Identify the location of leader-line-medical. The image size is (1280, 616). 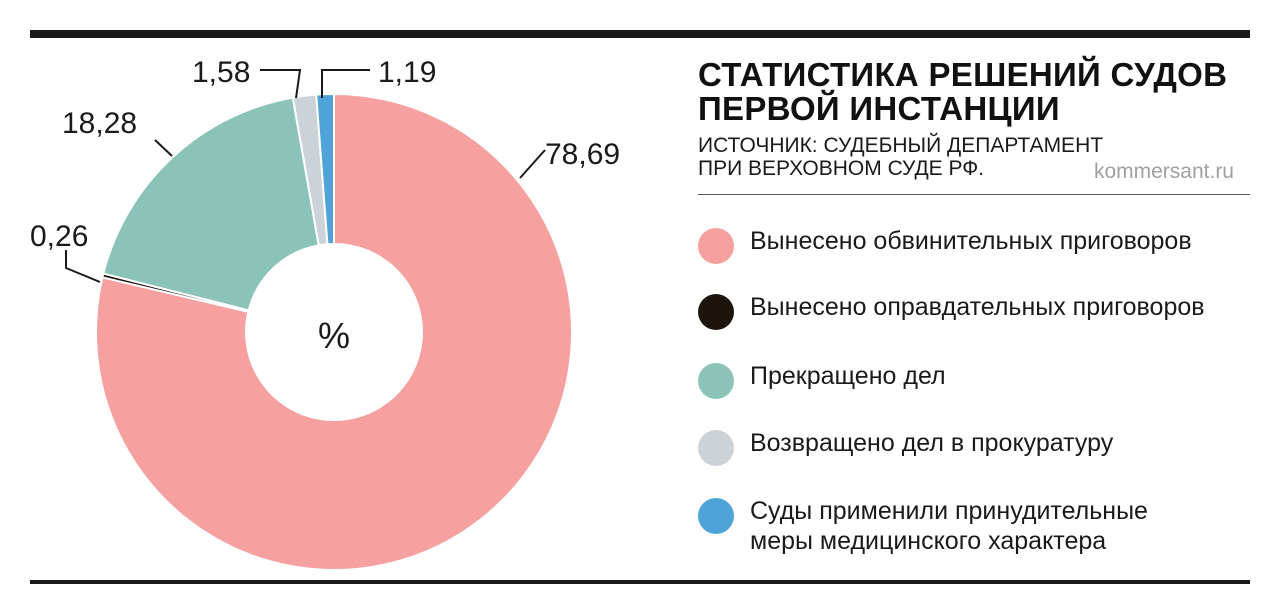
(345, 83).